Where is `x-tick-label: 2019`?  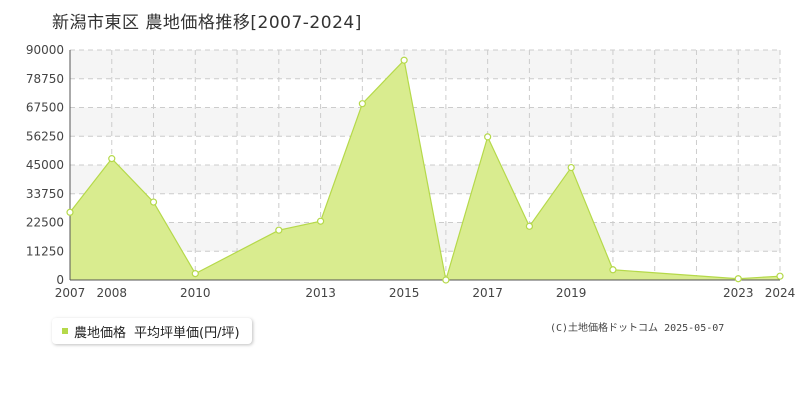
x-tick-label: 2019 is located at coordinates (571, 293).